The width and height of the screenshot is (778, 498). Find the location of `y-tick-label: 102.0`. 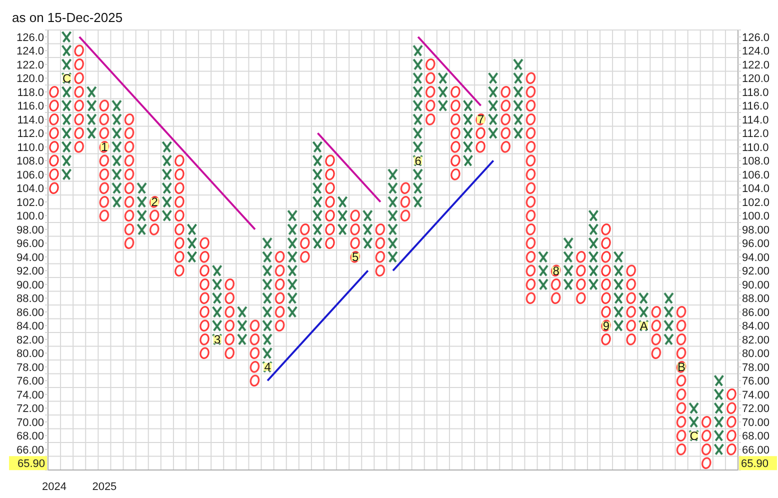

y-tick-label: 102.0 is located at coordinates (30, 202).